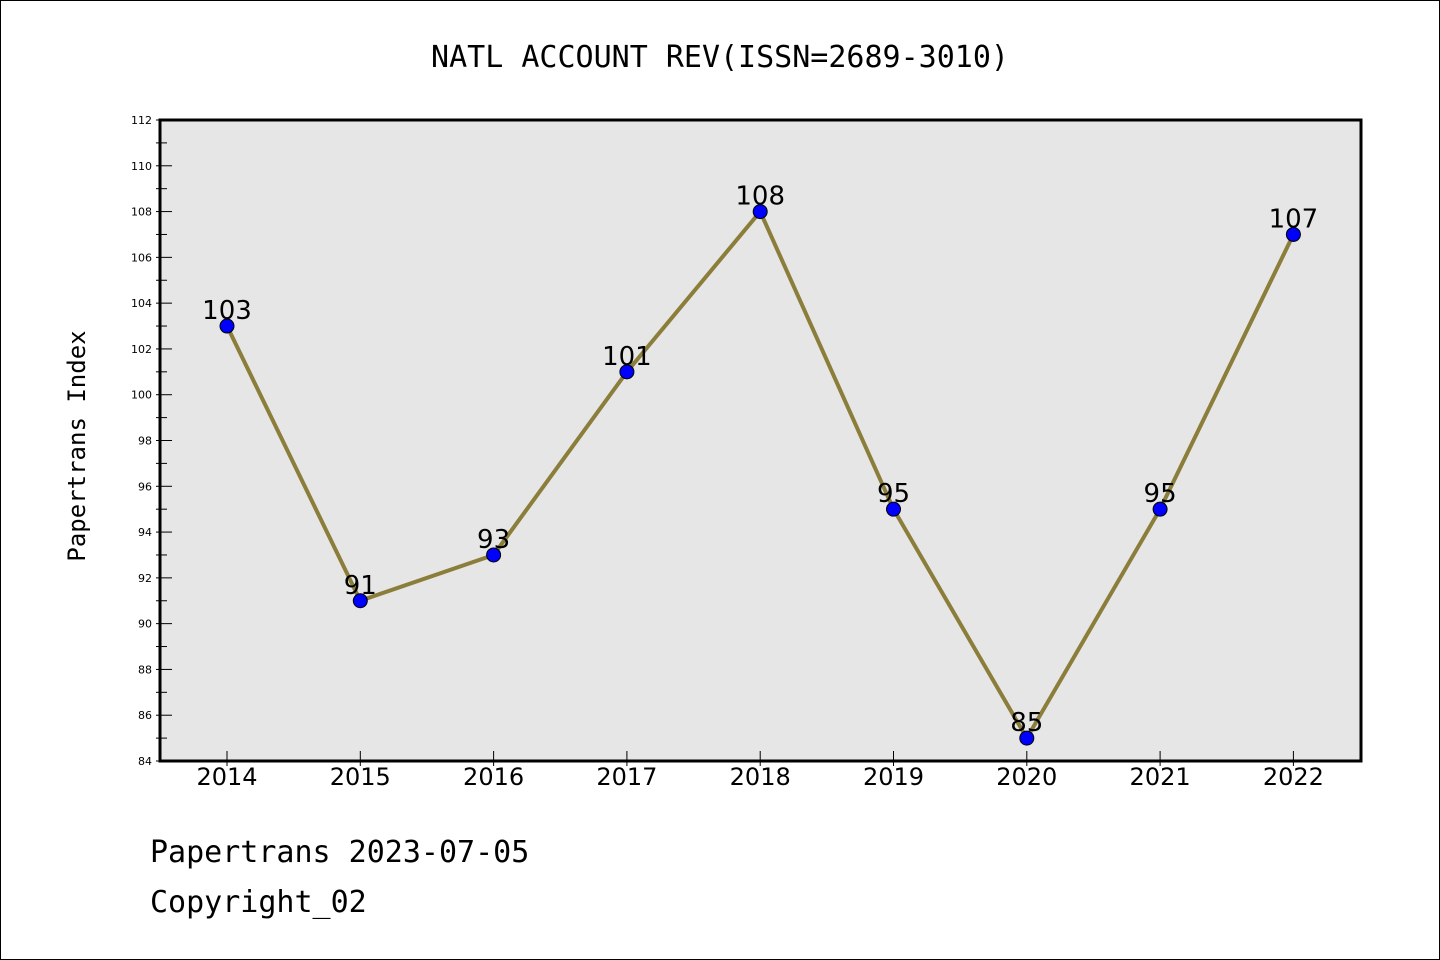 The width and height of the screenshot is (1440, 960). What do you see at coordinates (760, 197) in the screenshot?
I see `data-label: 108` at bounding box center [760, 197].